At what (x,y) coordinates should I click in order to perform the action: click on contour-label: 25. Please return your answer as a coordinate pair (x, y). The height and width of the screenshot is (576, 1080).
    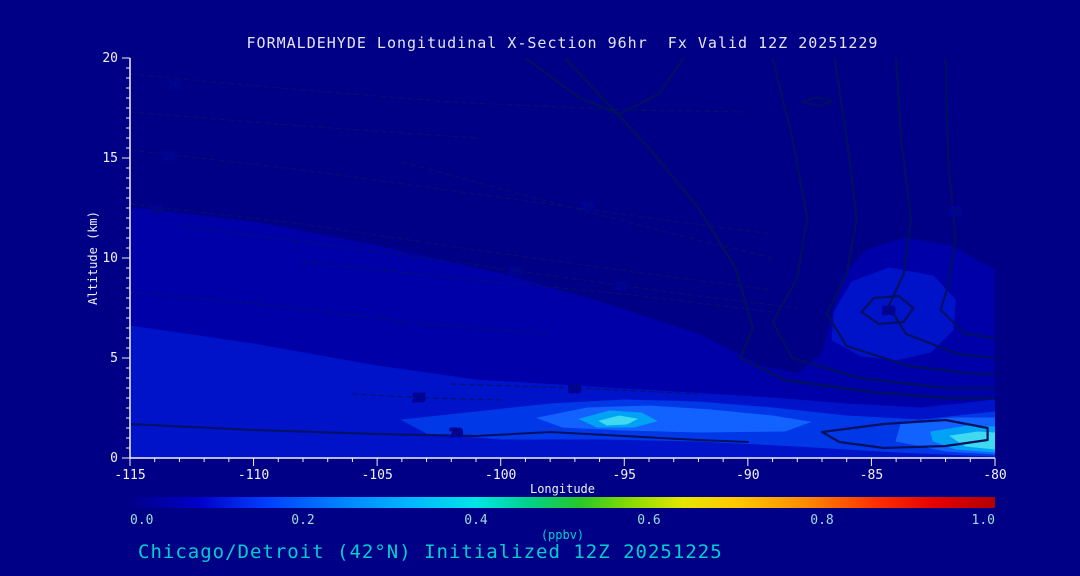
    Looking at the image, I should click on (419, 398).